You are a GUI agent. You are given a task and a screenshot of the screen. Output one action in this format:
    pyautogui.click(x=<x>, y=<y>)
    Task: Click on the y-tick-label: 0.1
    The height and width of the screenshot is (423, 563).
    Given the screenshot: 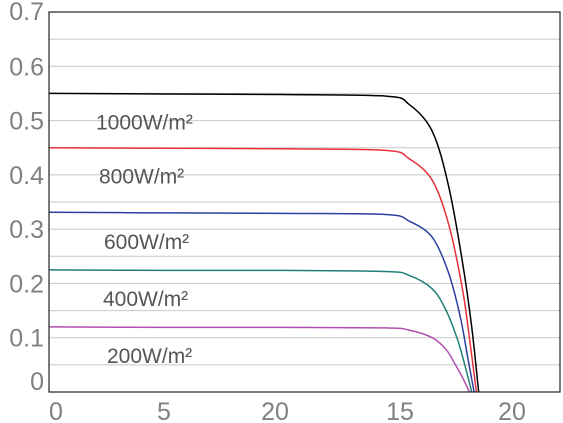 What is the action you would take?
    pyautogui.click(x=26, y=339)
    